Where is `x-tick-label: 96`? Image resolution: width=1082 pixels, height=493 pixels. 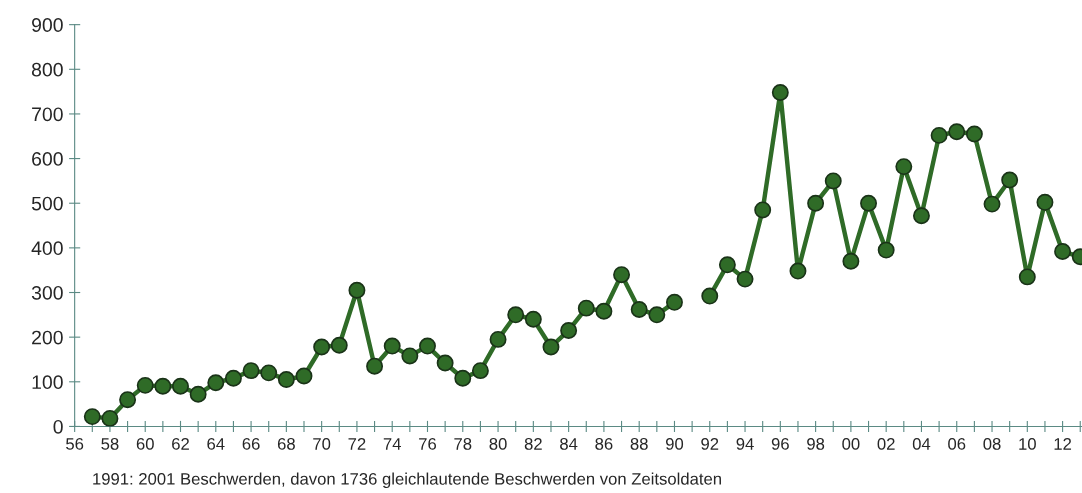
x-tick-label: 96 is located at coordinates (780, 444).